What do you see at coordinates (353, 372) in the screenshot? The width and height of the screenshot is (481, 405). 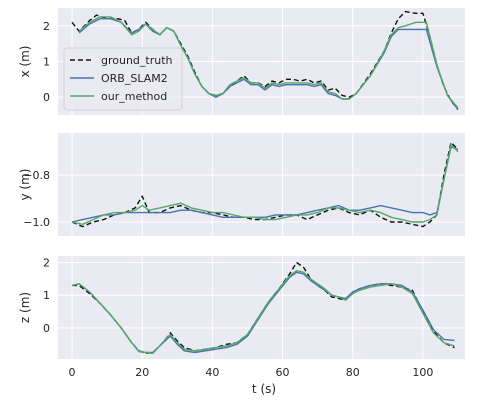 I see `x-tick-label: 80` at bounding box center [353, 372].